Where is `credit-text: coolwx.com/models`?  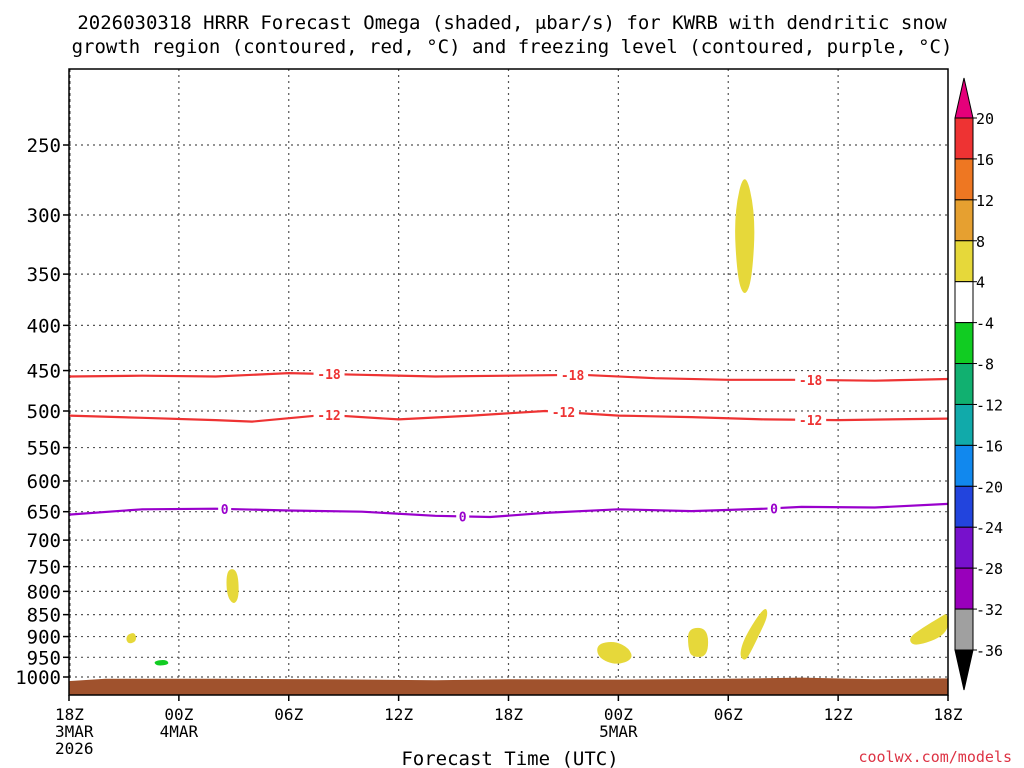
credit-text: coolwx.com/models is located at coordinates (935, 757).